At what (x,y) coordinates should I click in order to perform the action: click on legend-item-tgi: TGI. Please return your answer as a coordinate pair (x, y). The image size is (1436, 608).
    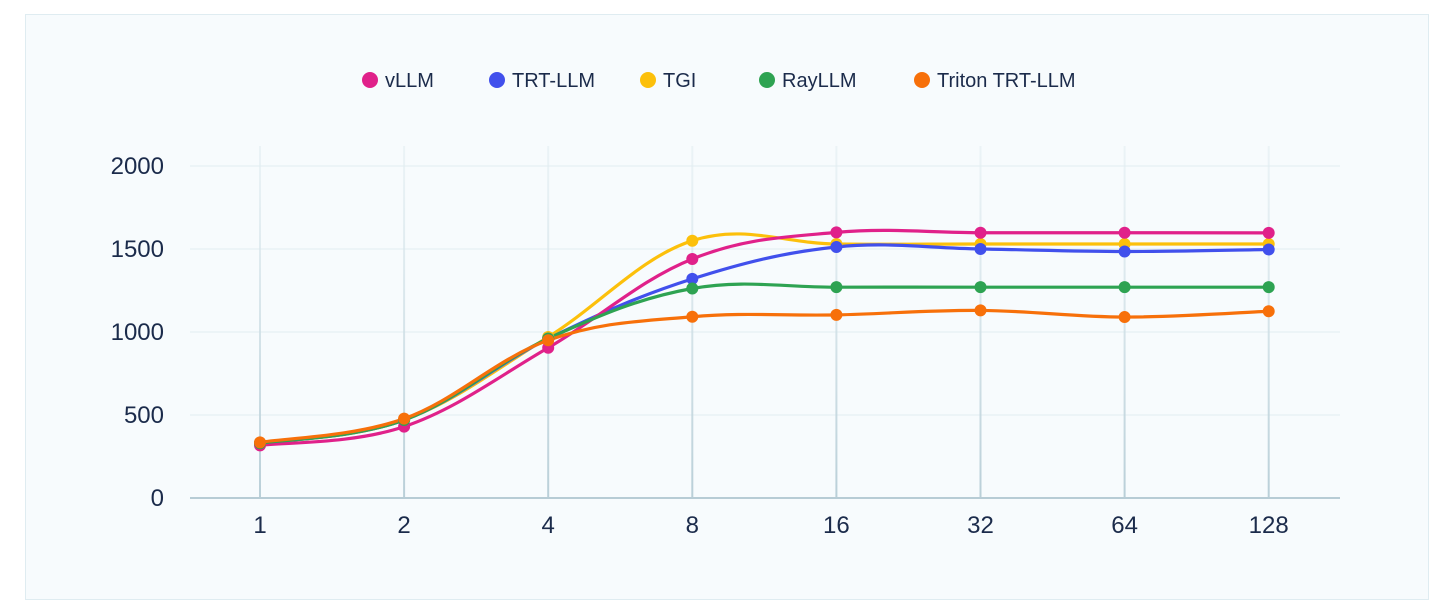
    Looking at the image, I should click on (668, 81).